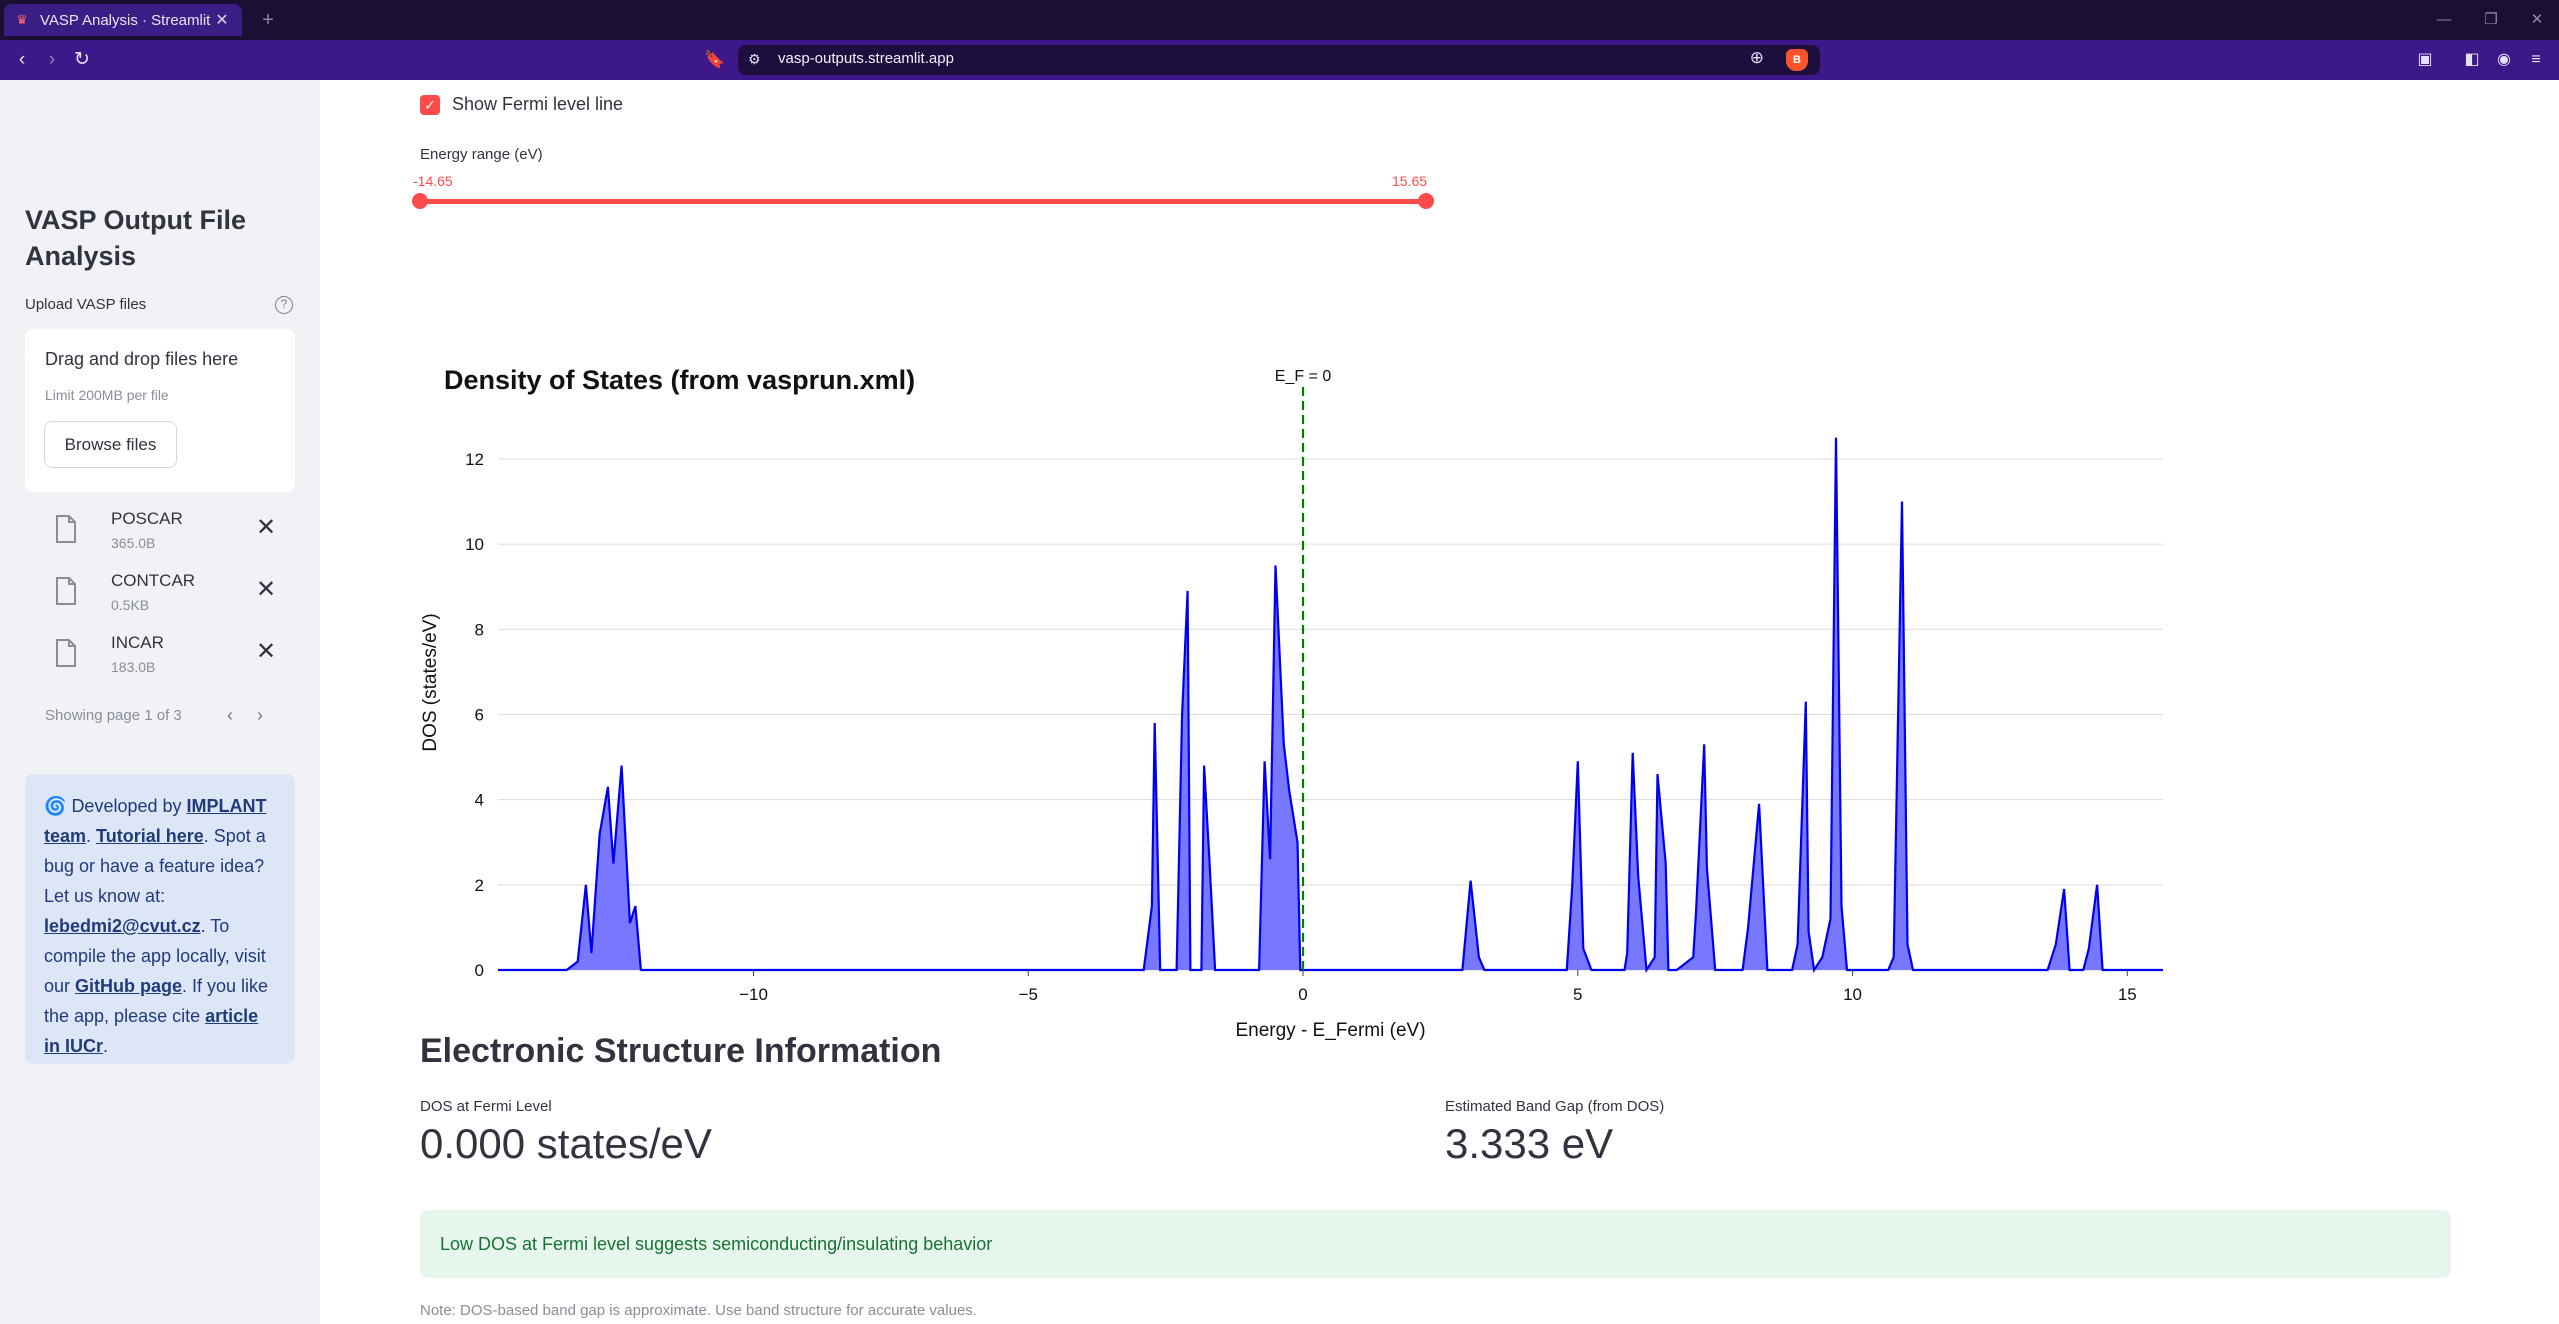 The height and width of the screenshot is (1324, 2559). Describe the element at coordinates (147, 518) in the screenshot. I see `file-name: POSCAR` at that location.